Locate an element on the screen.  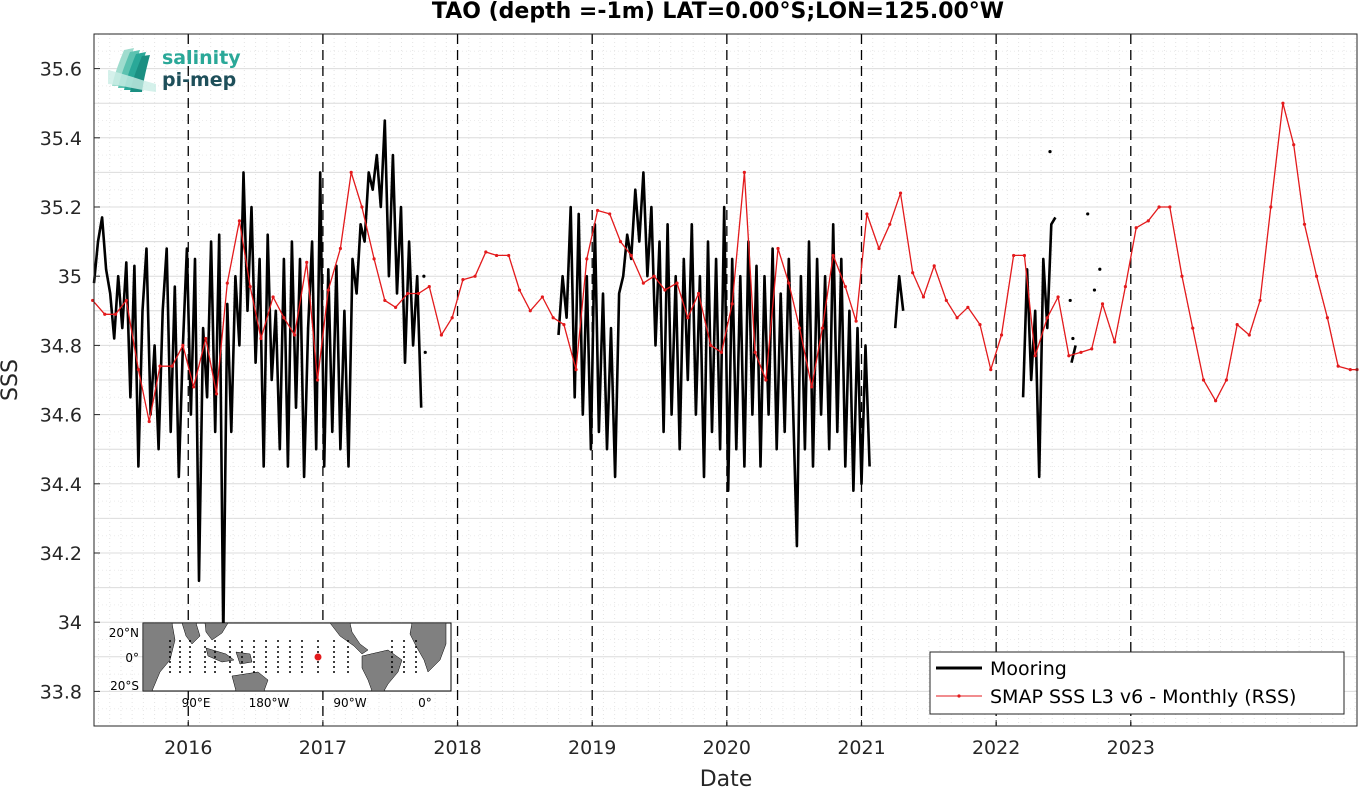
y-tick-label: 34.6 is located at coordinates (61, 416).